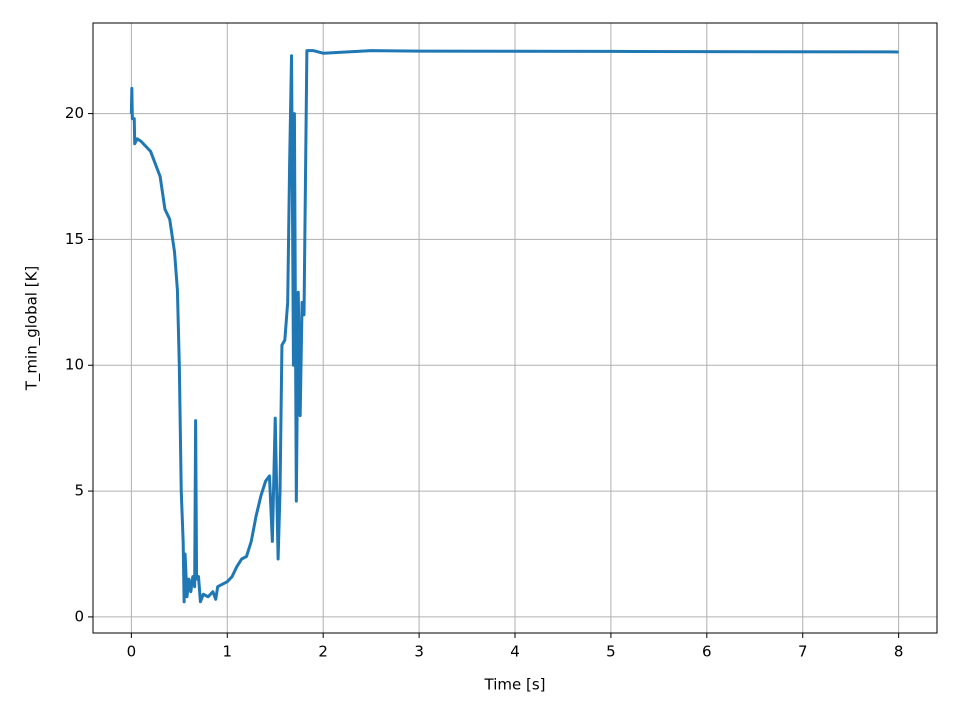 This screenshot has height=724, width=960. What do you see at coordinates (515, 652) in the screenshot?
I see `x-tick-label: 4` at bounding box center [515, 652].